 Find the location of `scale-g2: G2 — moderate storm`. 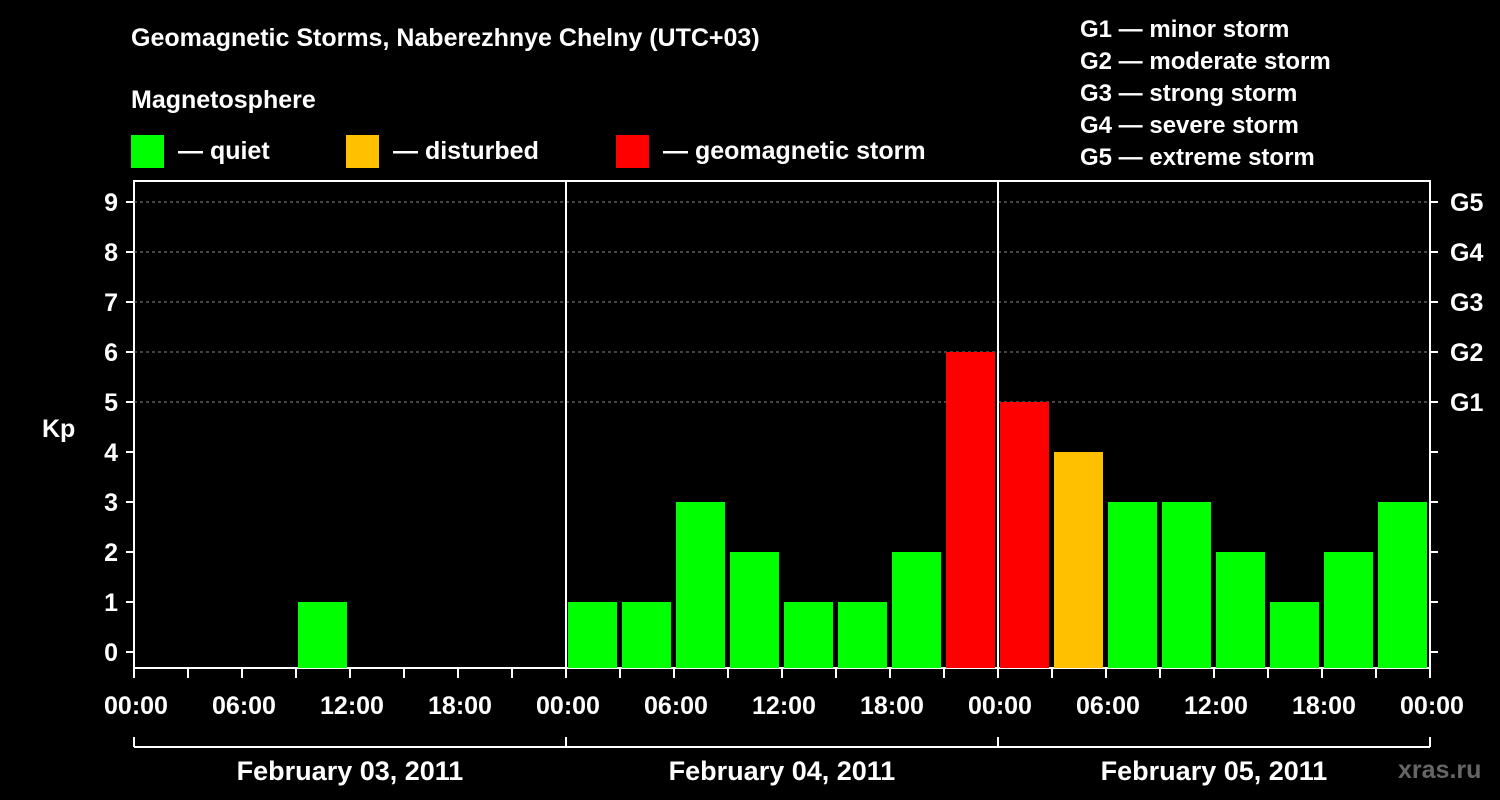

scale-g2: G2 — moderate storm is located at coordinates (1205, 61).